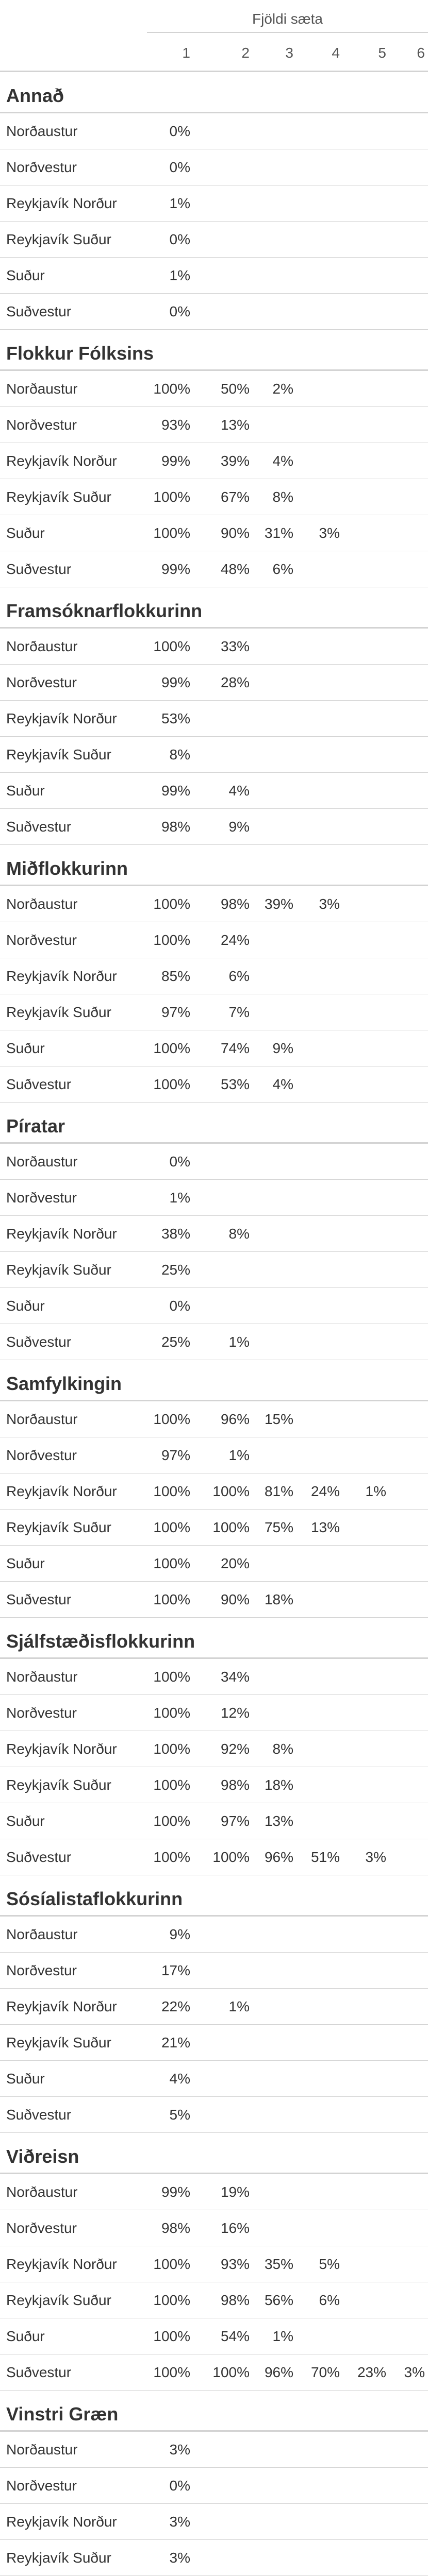 This screenshot has width=428, height=2576. What do you see at coordinates (214, 1528) in the screenshot?
I see `table-row: Reykjavík Suður 100% 100% 75% 13%` at bounding box center [214, 1528].